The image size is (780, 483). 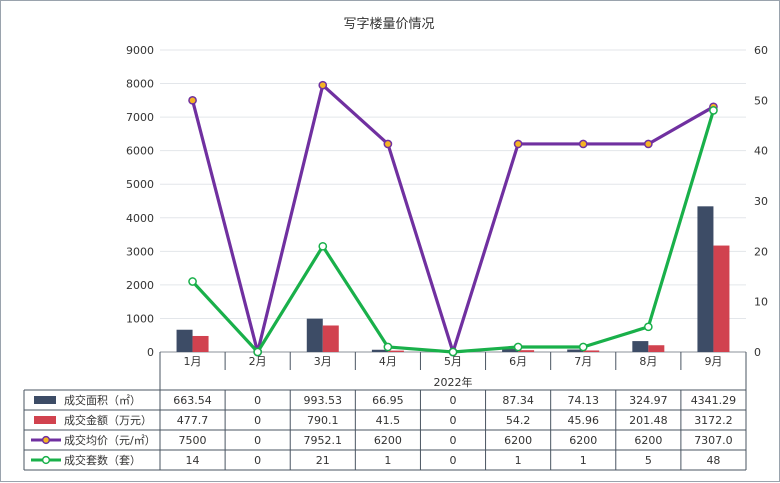 What do you see at coordinates (102, 460) in the screenshot?
I see `legend-label: 成交套数（套）` at bounding box center [102, 460].